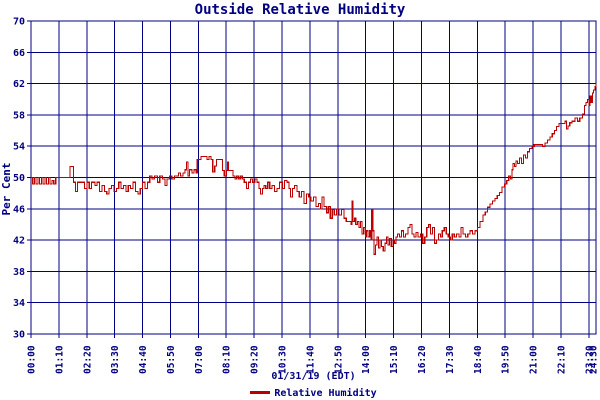 The image size is (600, 400). I want to click on y-tick-label: 70, so click(19, 22).